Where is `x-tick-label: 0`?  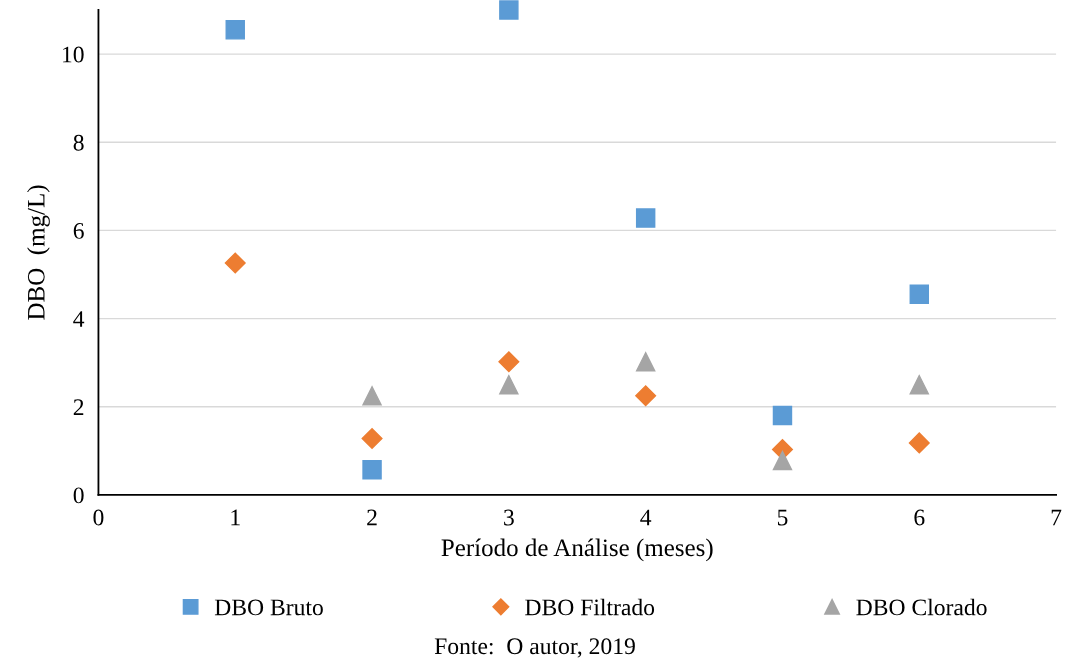
x-tick-label: 0 is located at coordinates (98, 517).